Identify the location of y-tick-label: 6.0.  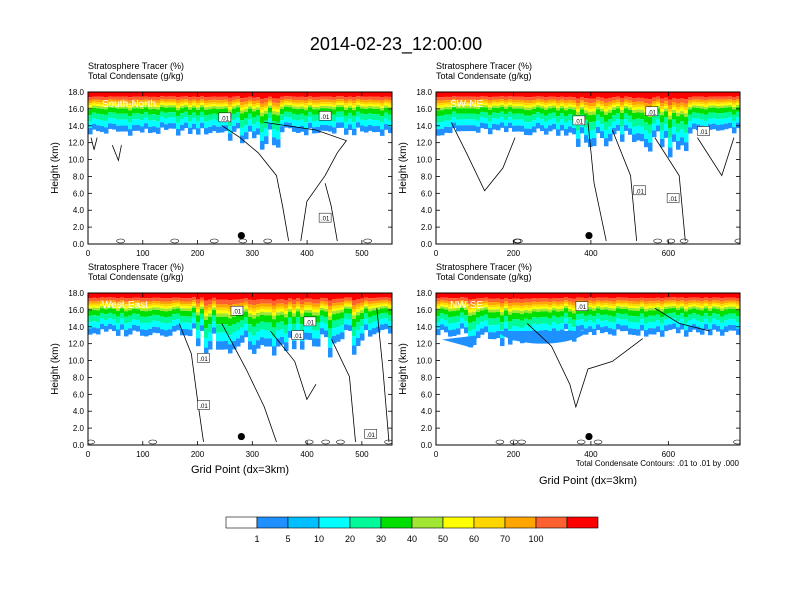
(79, 193).